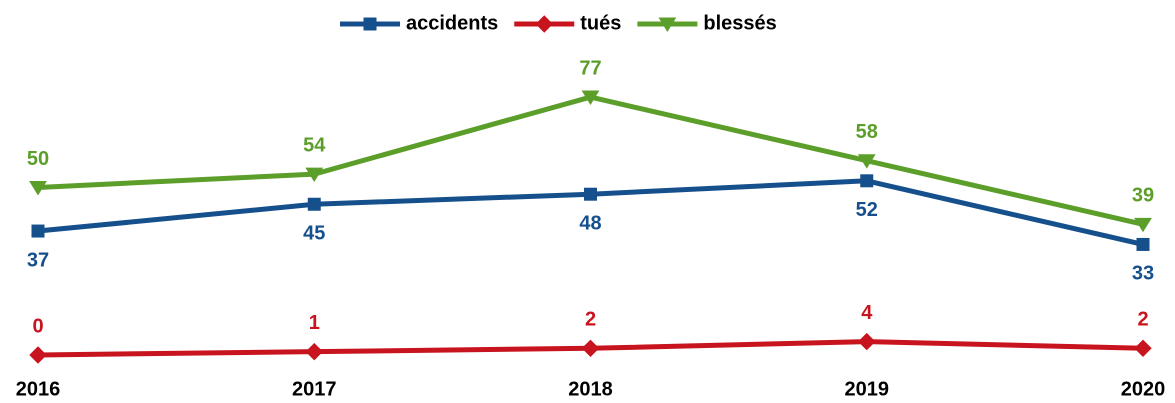  I want to click on data-label: 33, so click(1143, 274).